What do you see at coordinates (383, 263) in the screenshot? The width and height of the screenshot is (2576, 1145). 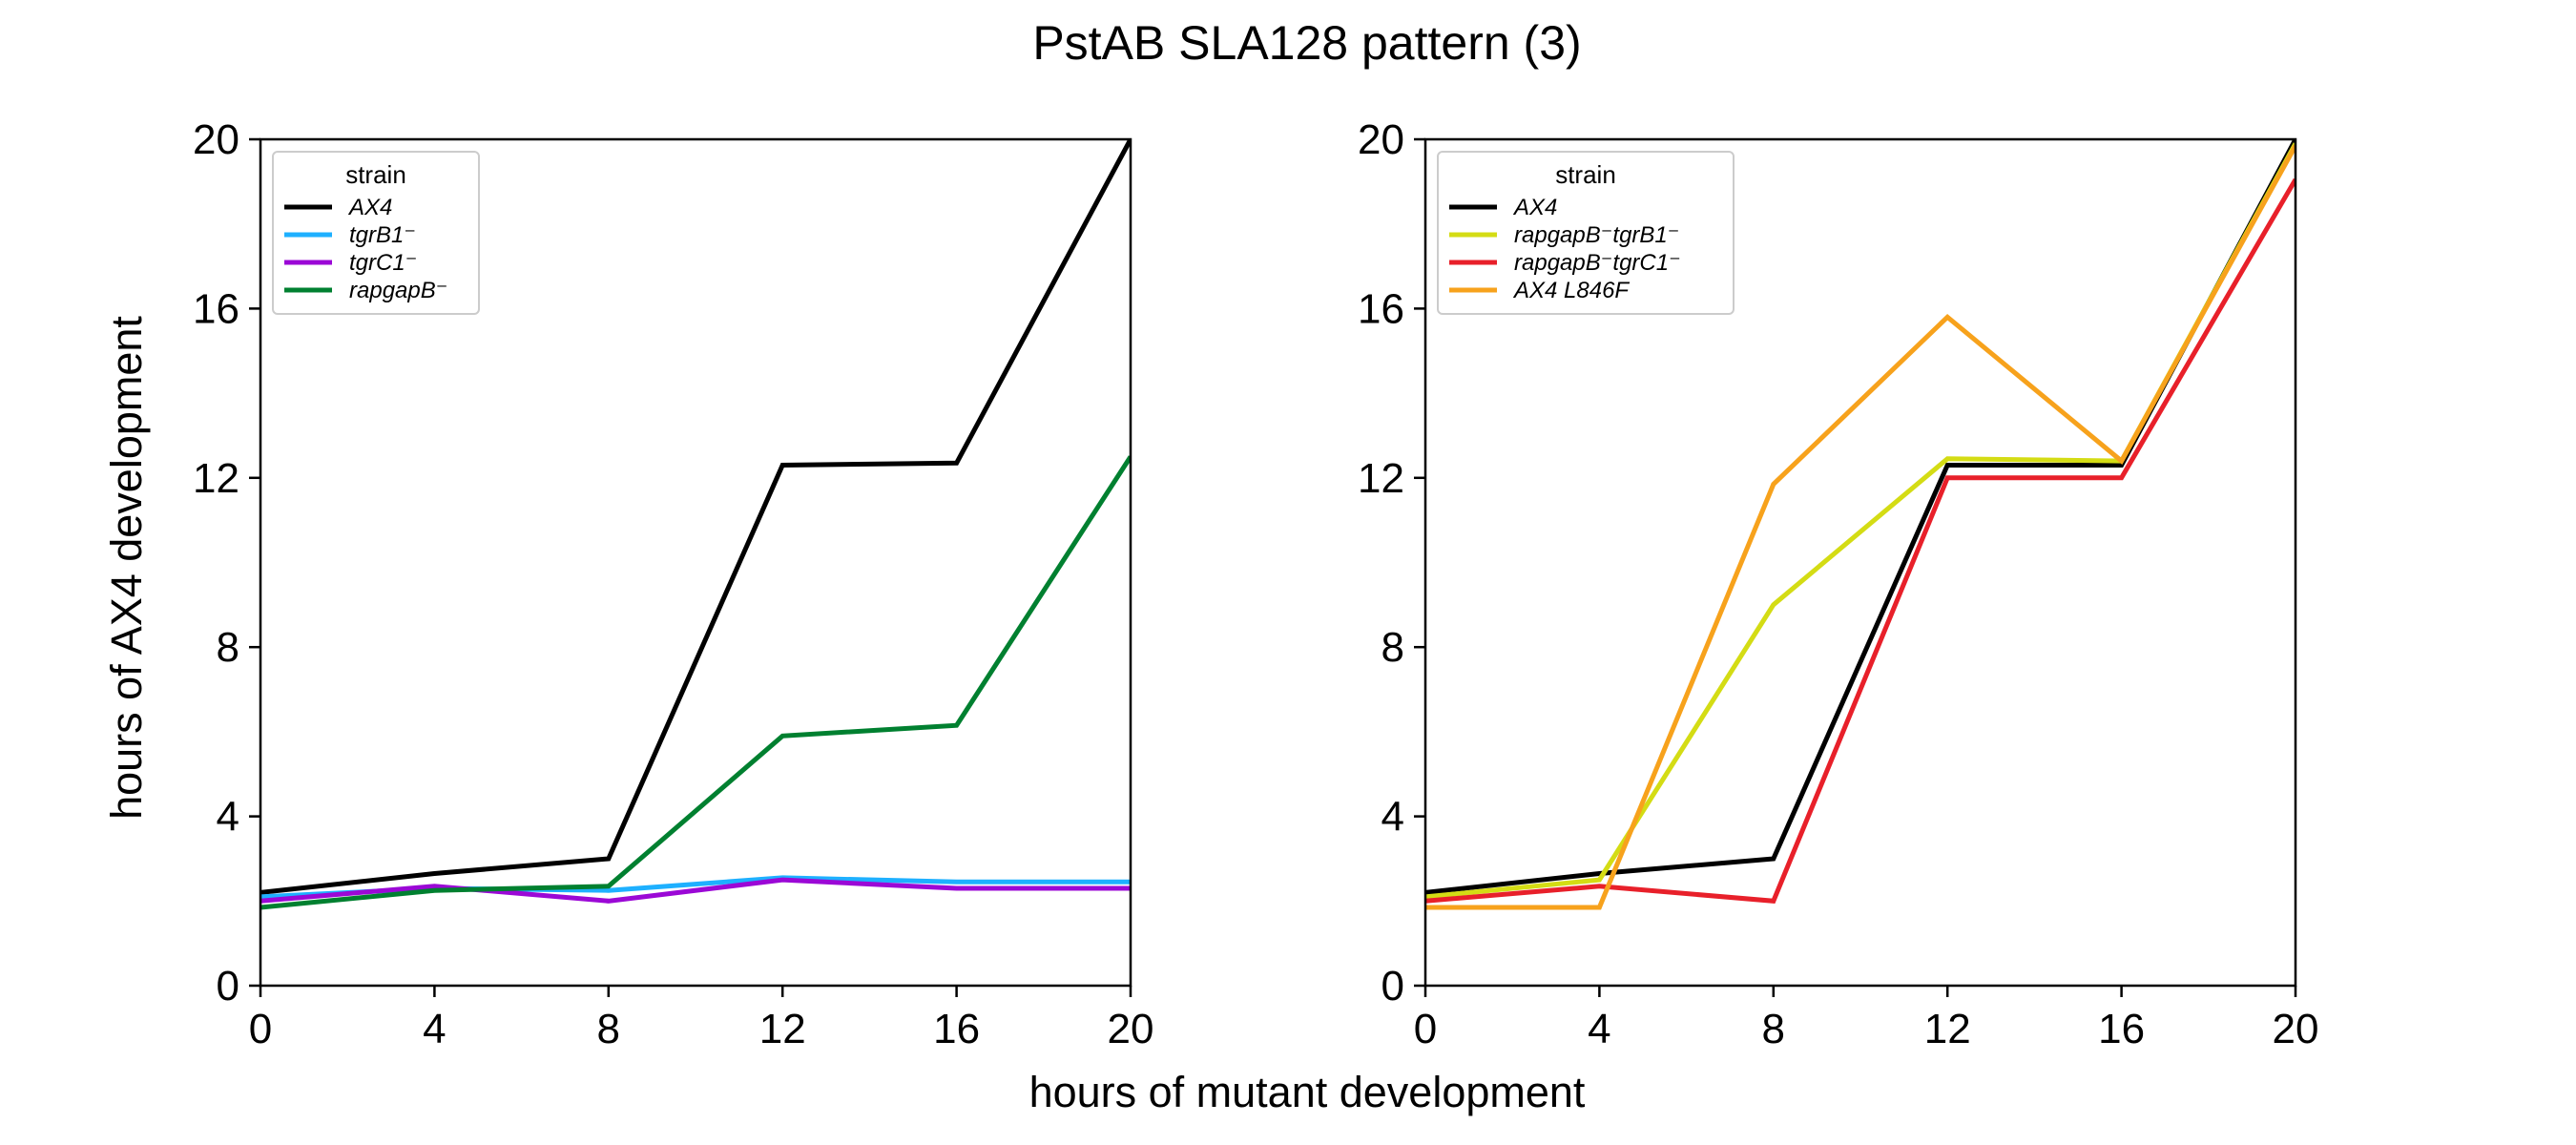 I see `legend-entry-label: tgrC1⁻` at bounding box center [383, 263].